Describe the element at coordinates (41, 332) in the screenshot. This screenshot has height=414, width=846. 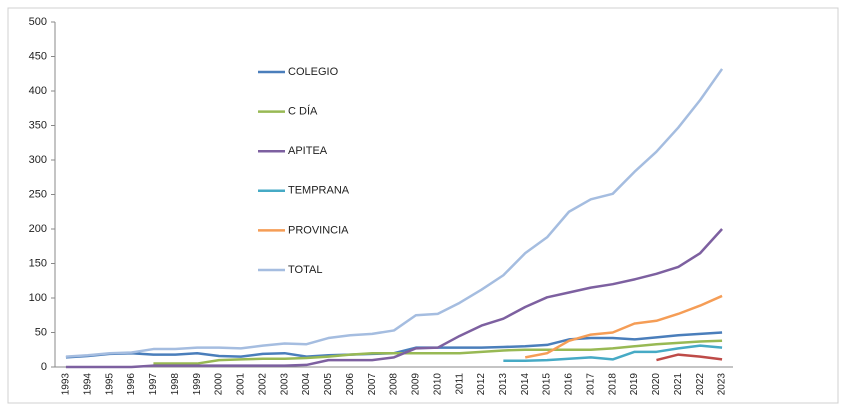
I see `y-tick-label: 50` at that location.